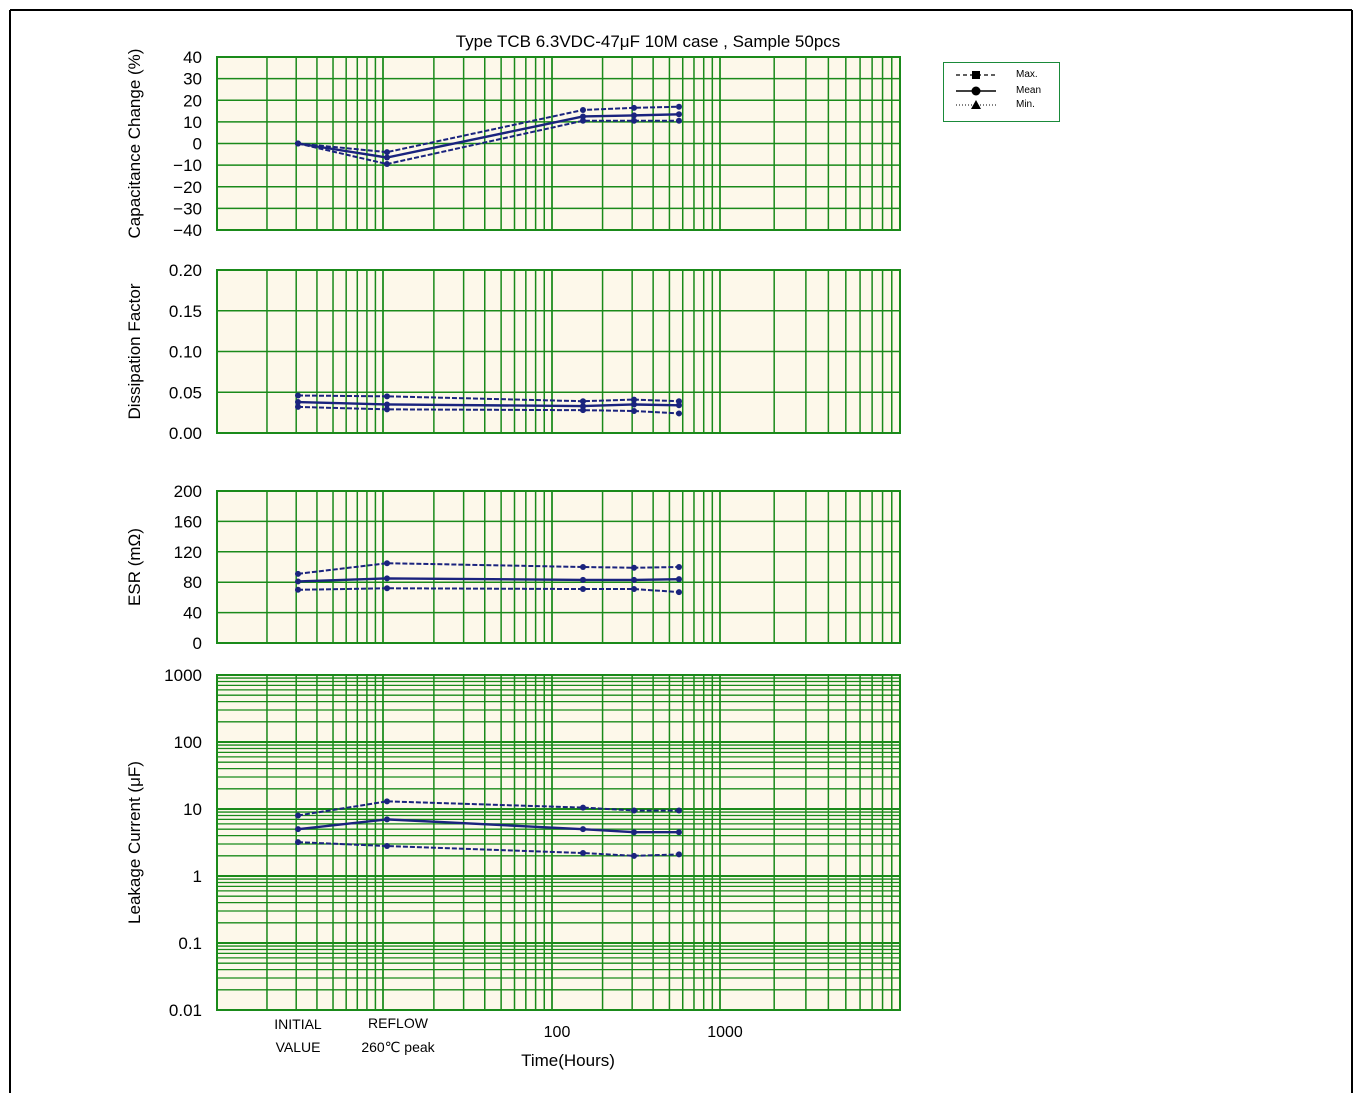  Describe the element at coordinates (568, 1060) in the screenshot. I see `x-axis-label: Time(Hours)` at that location.